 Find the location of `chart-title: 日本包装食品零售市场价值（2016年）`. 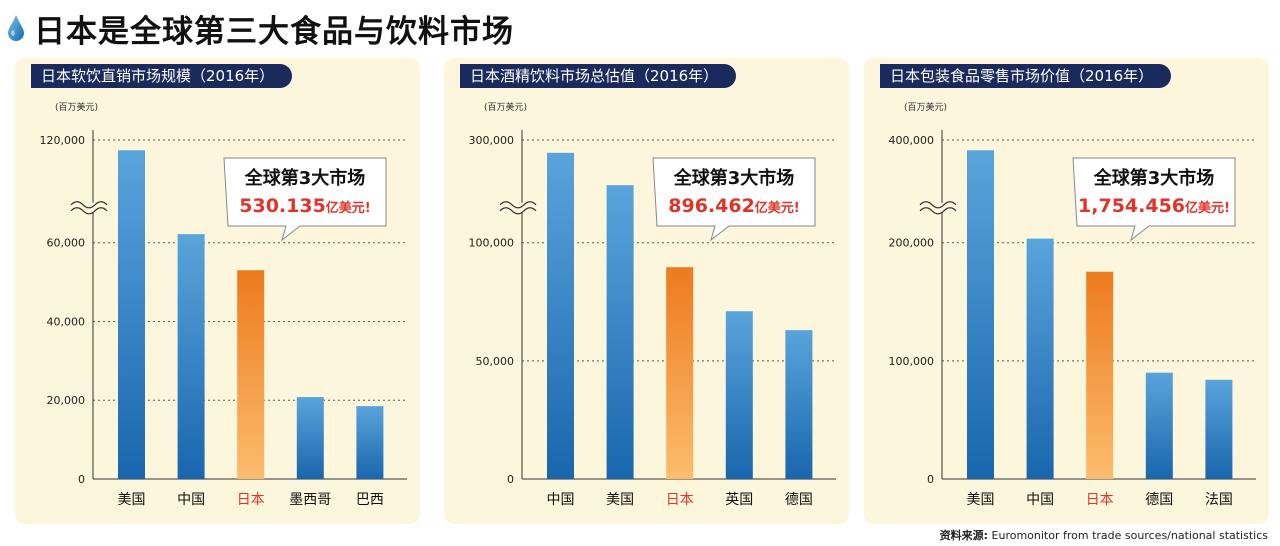

chart-title: 日本包装食品零售市场价值（2016年） is located at coordinates (1026, 76).